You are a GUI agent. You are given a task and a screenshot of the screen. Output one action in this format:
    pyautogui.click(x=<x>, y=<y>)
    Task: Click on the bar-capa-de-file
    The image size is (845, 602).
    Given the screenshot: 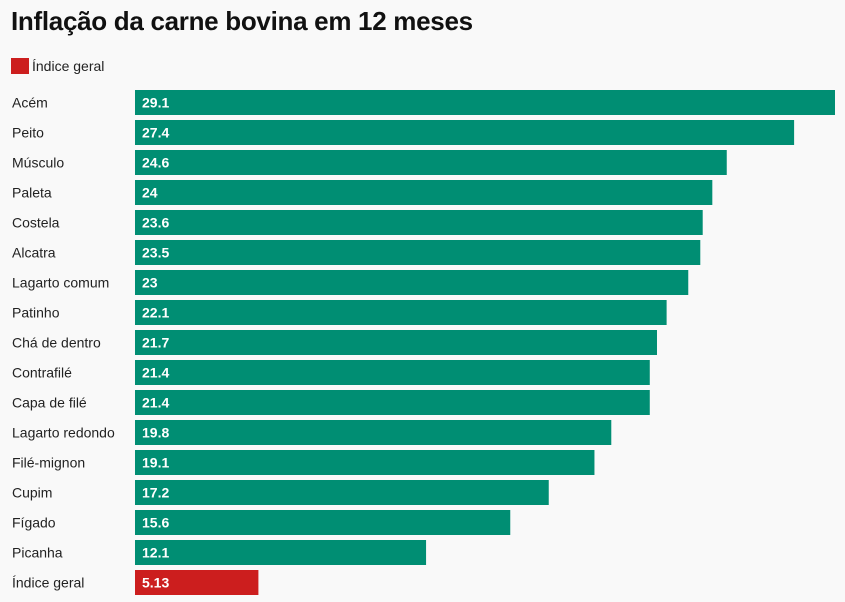 What is the action you would take?
    pyautogui.click(x=392, y=402)
    